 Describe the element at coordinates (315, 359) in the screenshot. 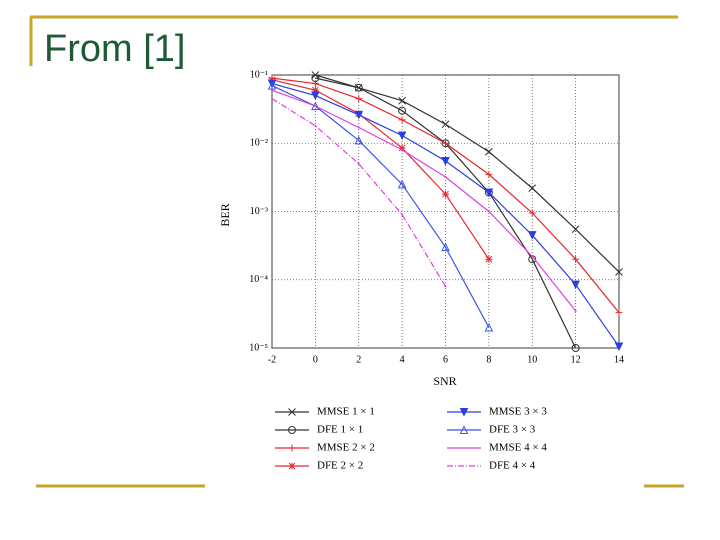

I see `x-tick-label: 0` at that location.